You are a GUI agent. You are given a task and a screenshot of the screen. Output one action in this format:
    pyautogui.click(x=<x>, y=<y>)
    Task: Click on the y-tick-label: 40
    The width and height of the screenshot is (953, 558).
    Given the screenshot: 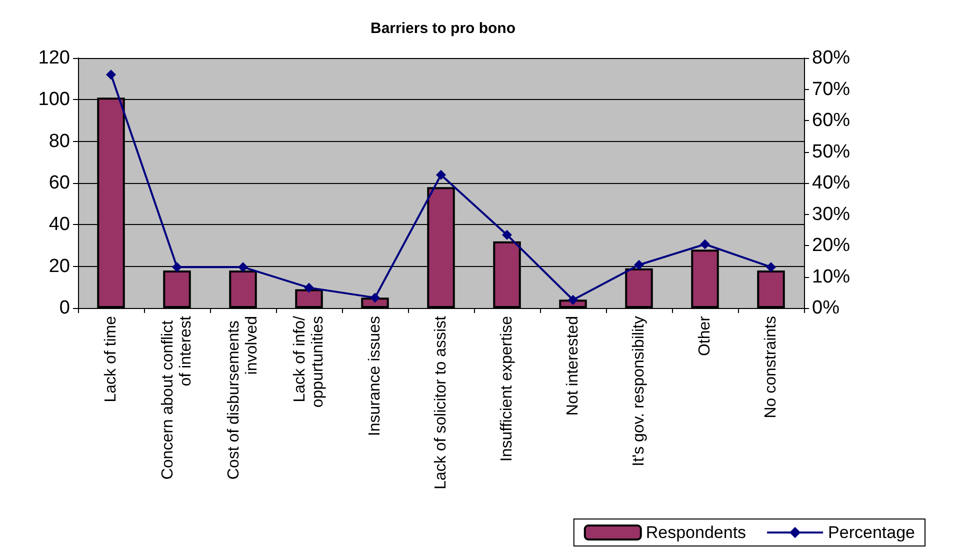 What is the action you would take?
    pyautogui.click(x=59, y=225)
    